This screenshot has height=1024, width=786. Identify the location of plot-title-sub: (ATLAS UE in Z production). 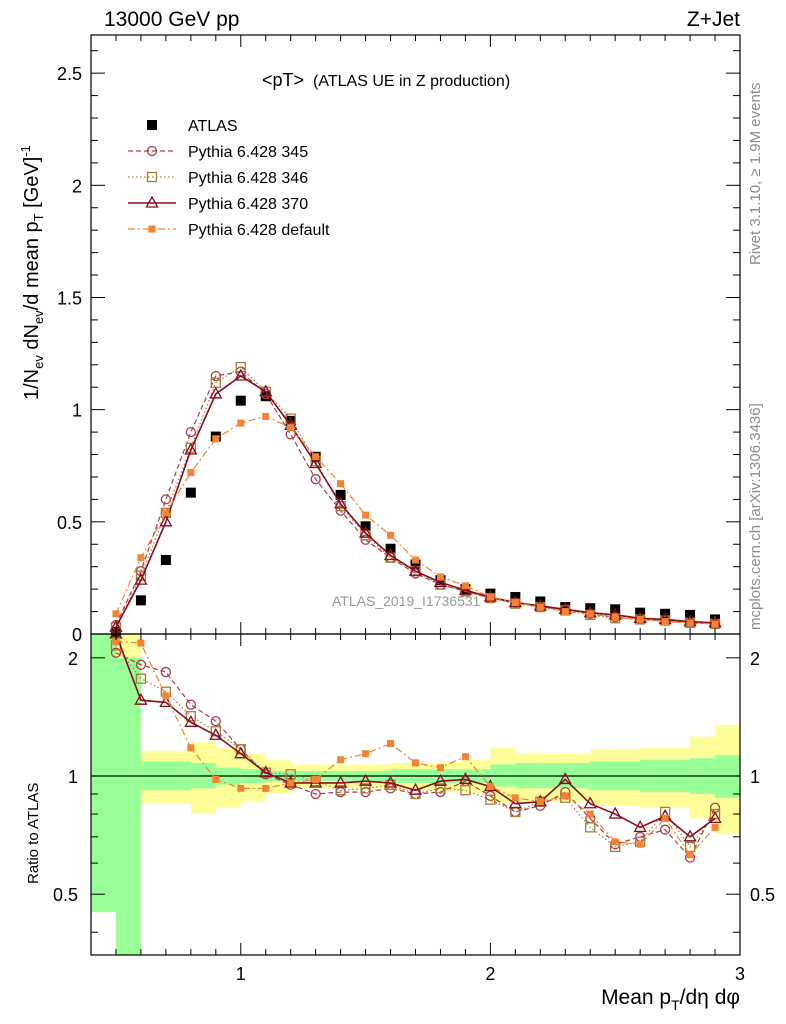
(411, 81).